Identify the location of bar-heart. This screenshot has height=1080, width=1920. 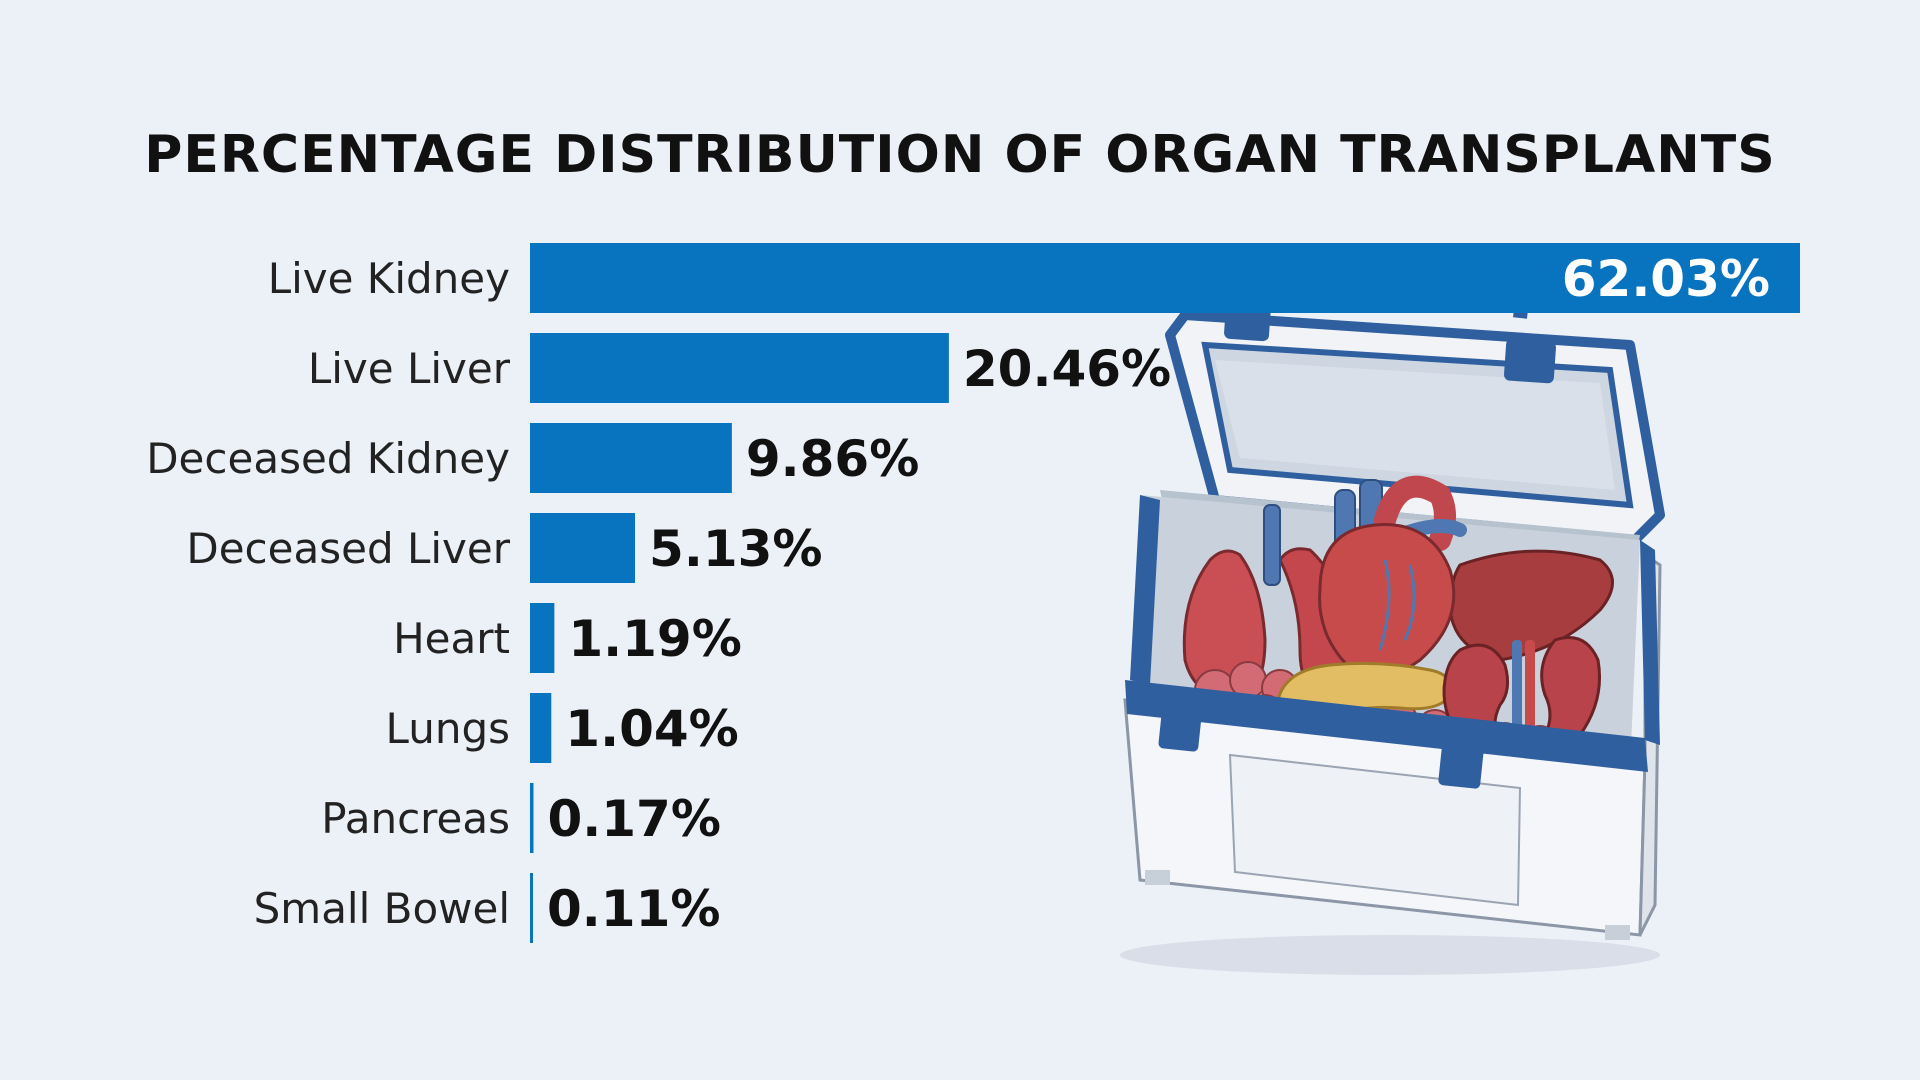
(542, 638).